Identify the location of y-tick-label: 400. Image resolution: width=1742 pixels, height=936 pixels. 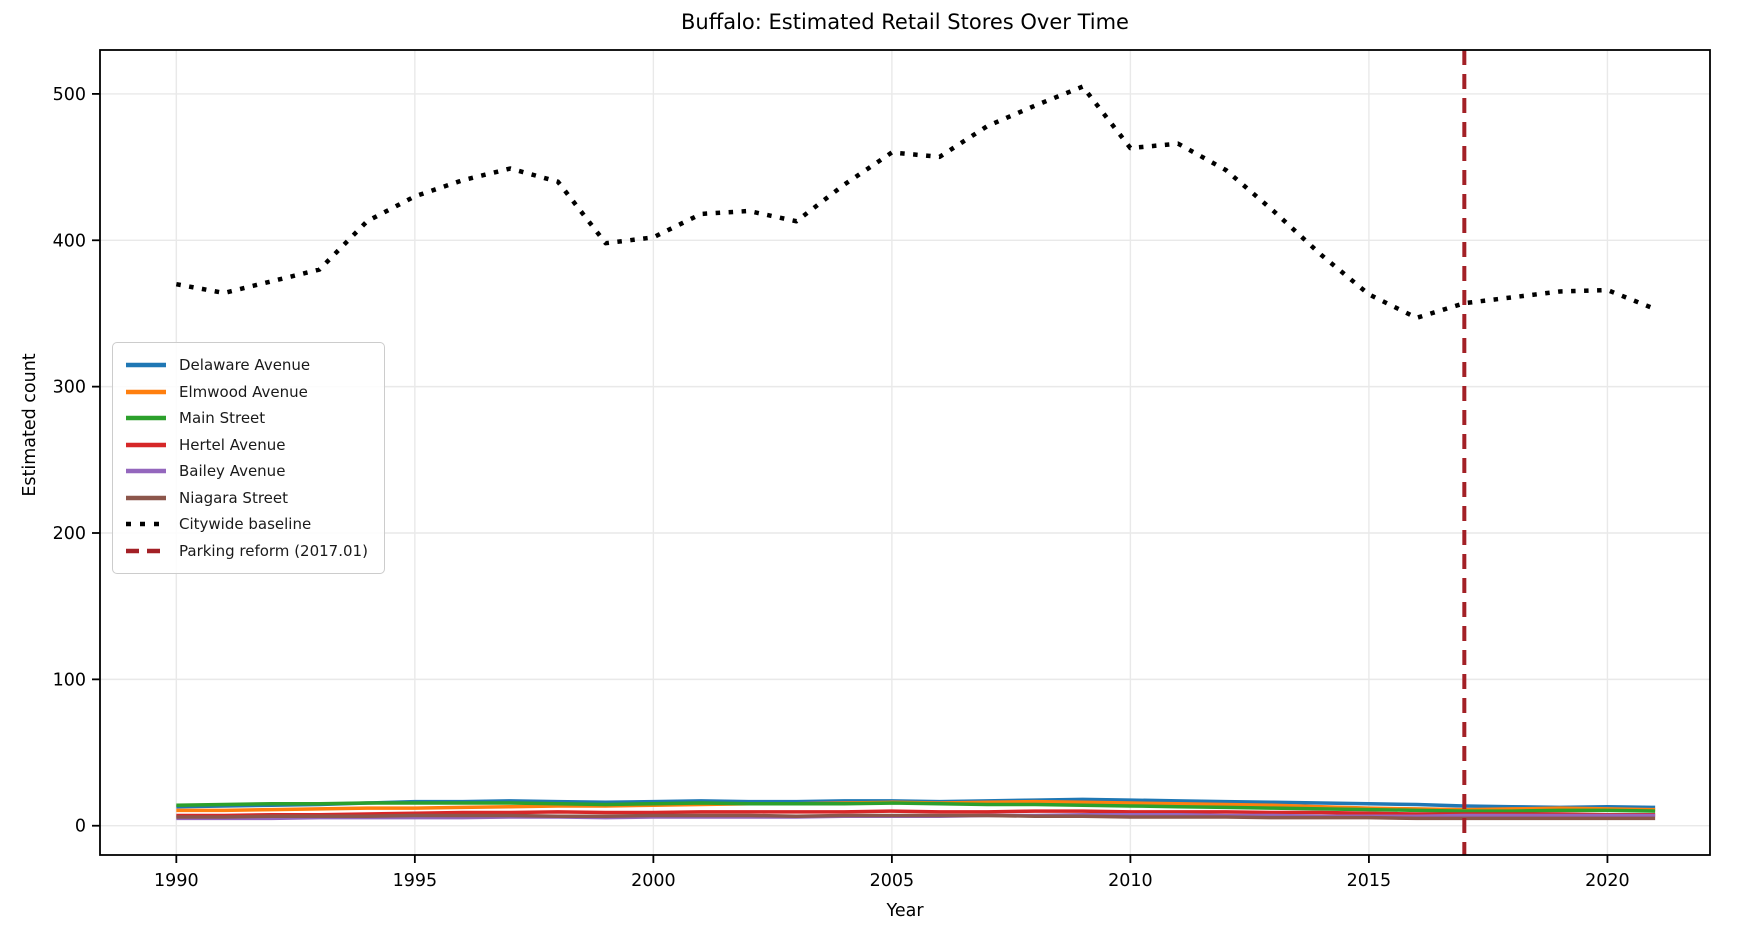
(69, 241).